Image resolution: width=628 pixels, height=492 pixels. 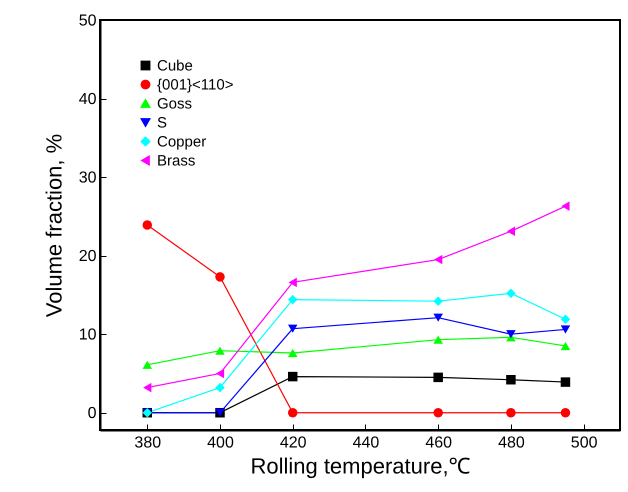 I want to click on y-axis-title: Volume fraction, %, so click(x=54, y=226).